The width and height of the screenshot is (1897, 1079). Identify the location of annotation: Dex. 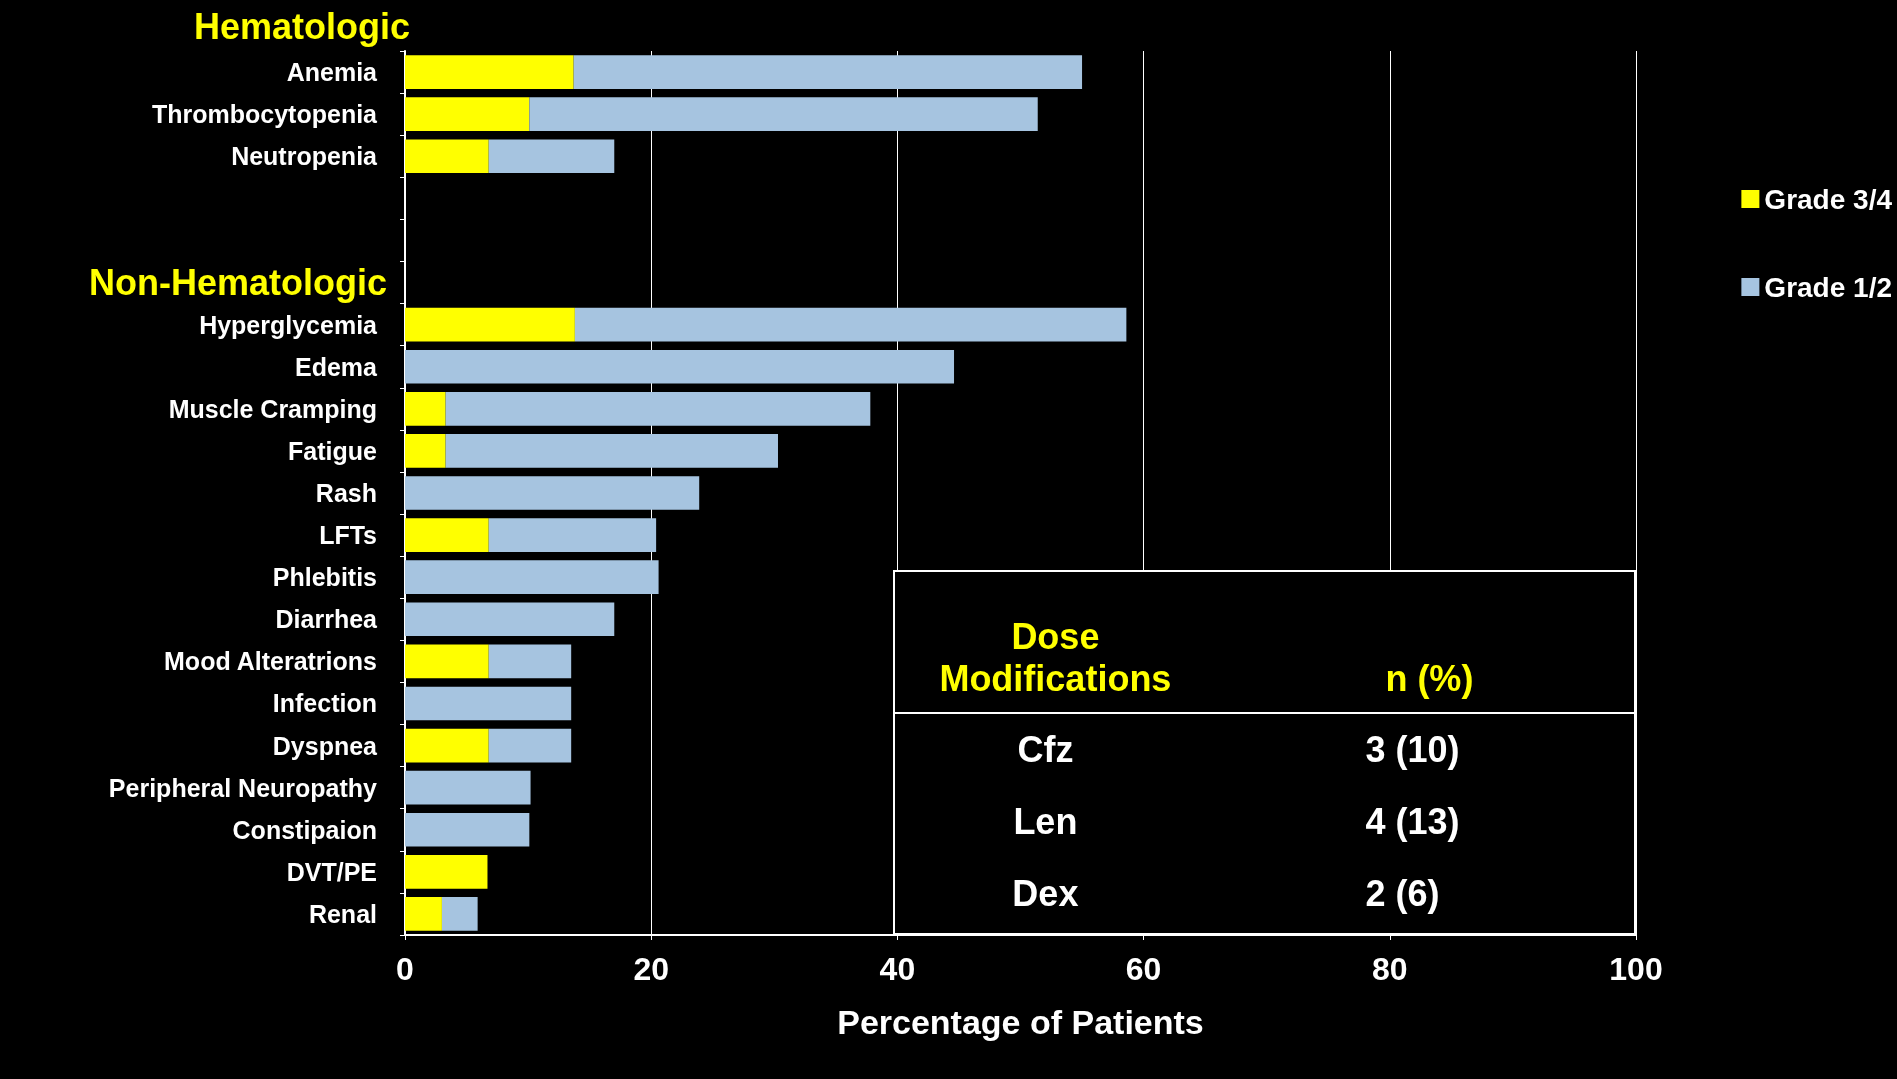
(1045, 894).